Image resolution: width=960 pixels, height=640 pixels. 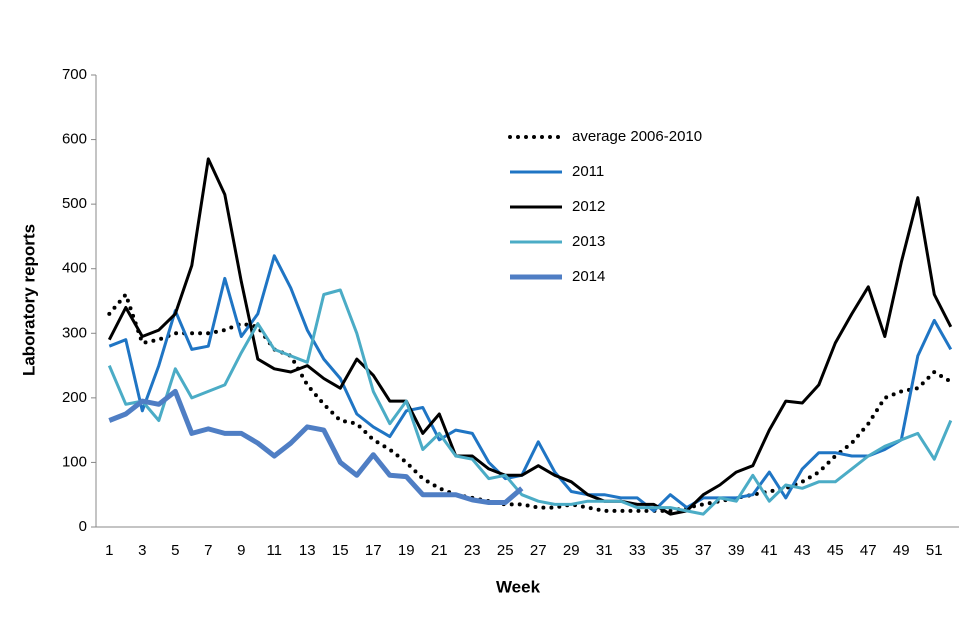 What do you see at coordinates (769, 550) in the screenshot?
I see `x-tick-label: 41` at bounding box center [769, 550].